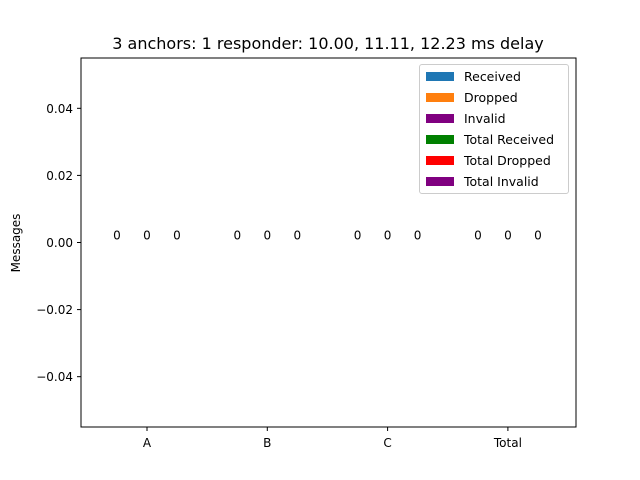 The height and width of the screenshot is (480, 640). I want to click on y-tick-label: 0.02, so click(59, 176).